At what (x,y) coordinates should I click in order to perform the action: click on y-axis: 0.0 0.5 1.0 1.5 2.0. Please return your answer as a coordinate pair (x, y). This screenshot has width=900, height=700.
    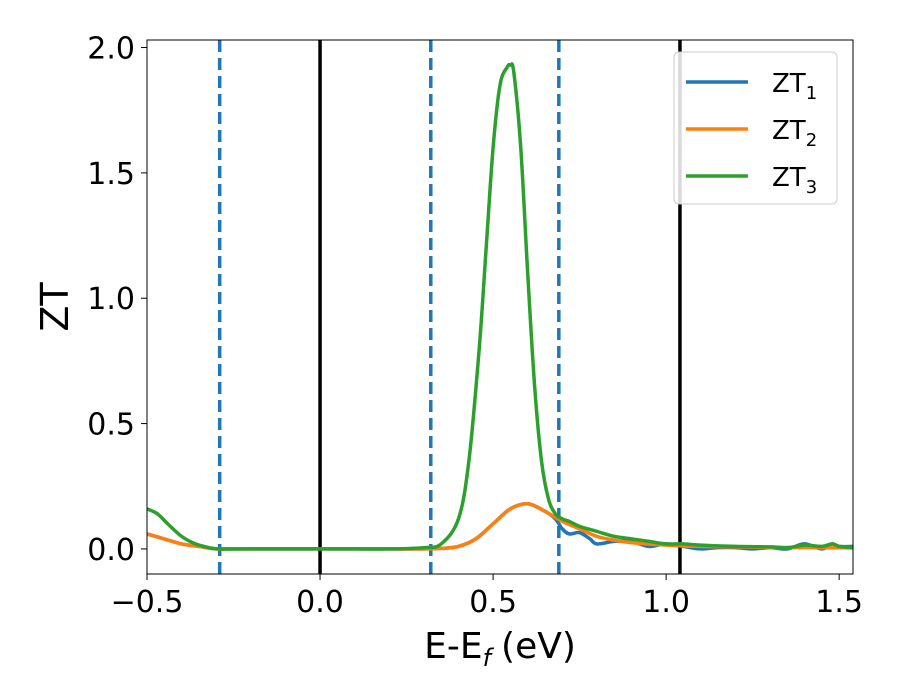
    Looking at the image, I should click on (117, 300).